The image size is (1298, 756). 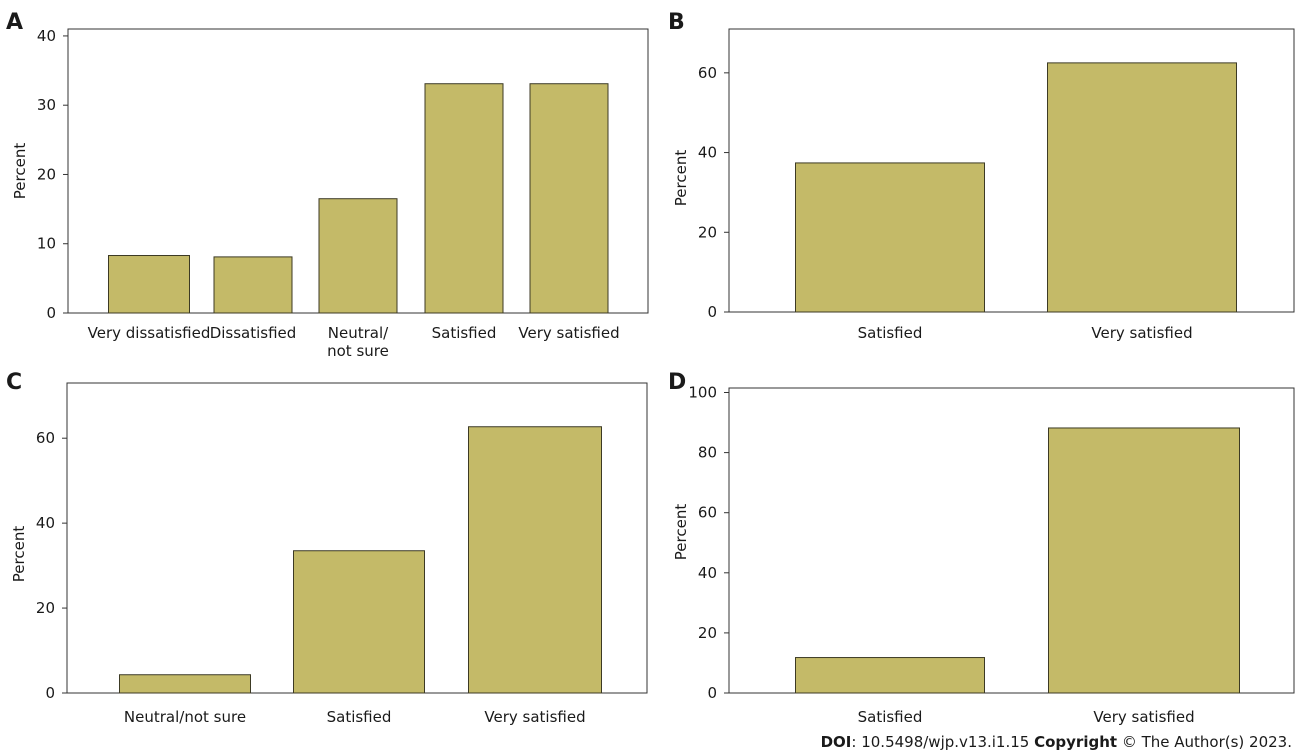 I want to click on category-label-c-3: Very satisfied, so click(x=534, y=717).